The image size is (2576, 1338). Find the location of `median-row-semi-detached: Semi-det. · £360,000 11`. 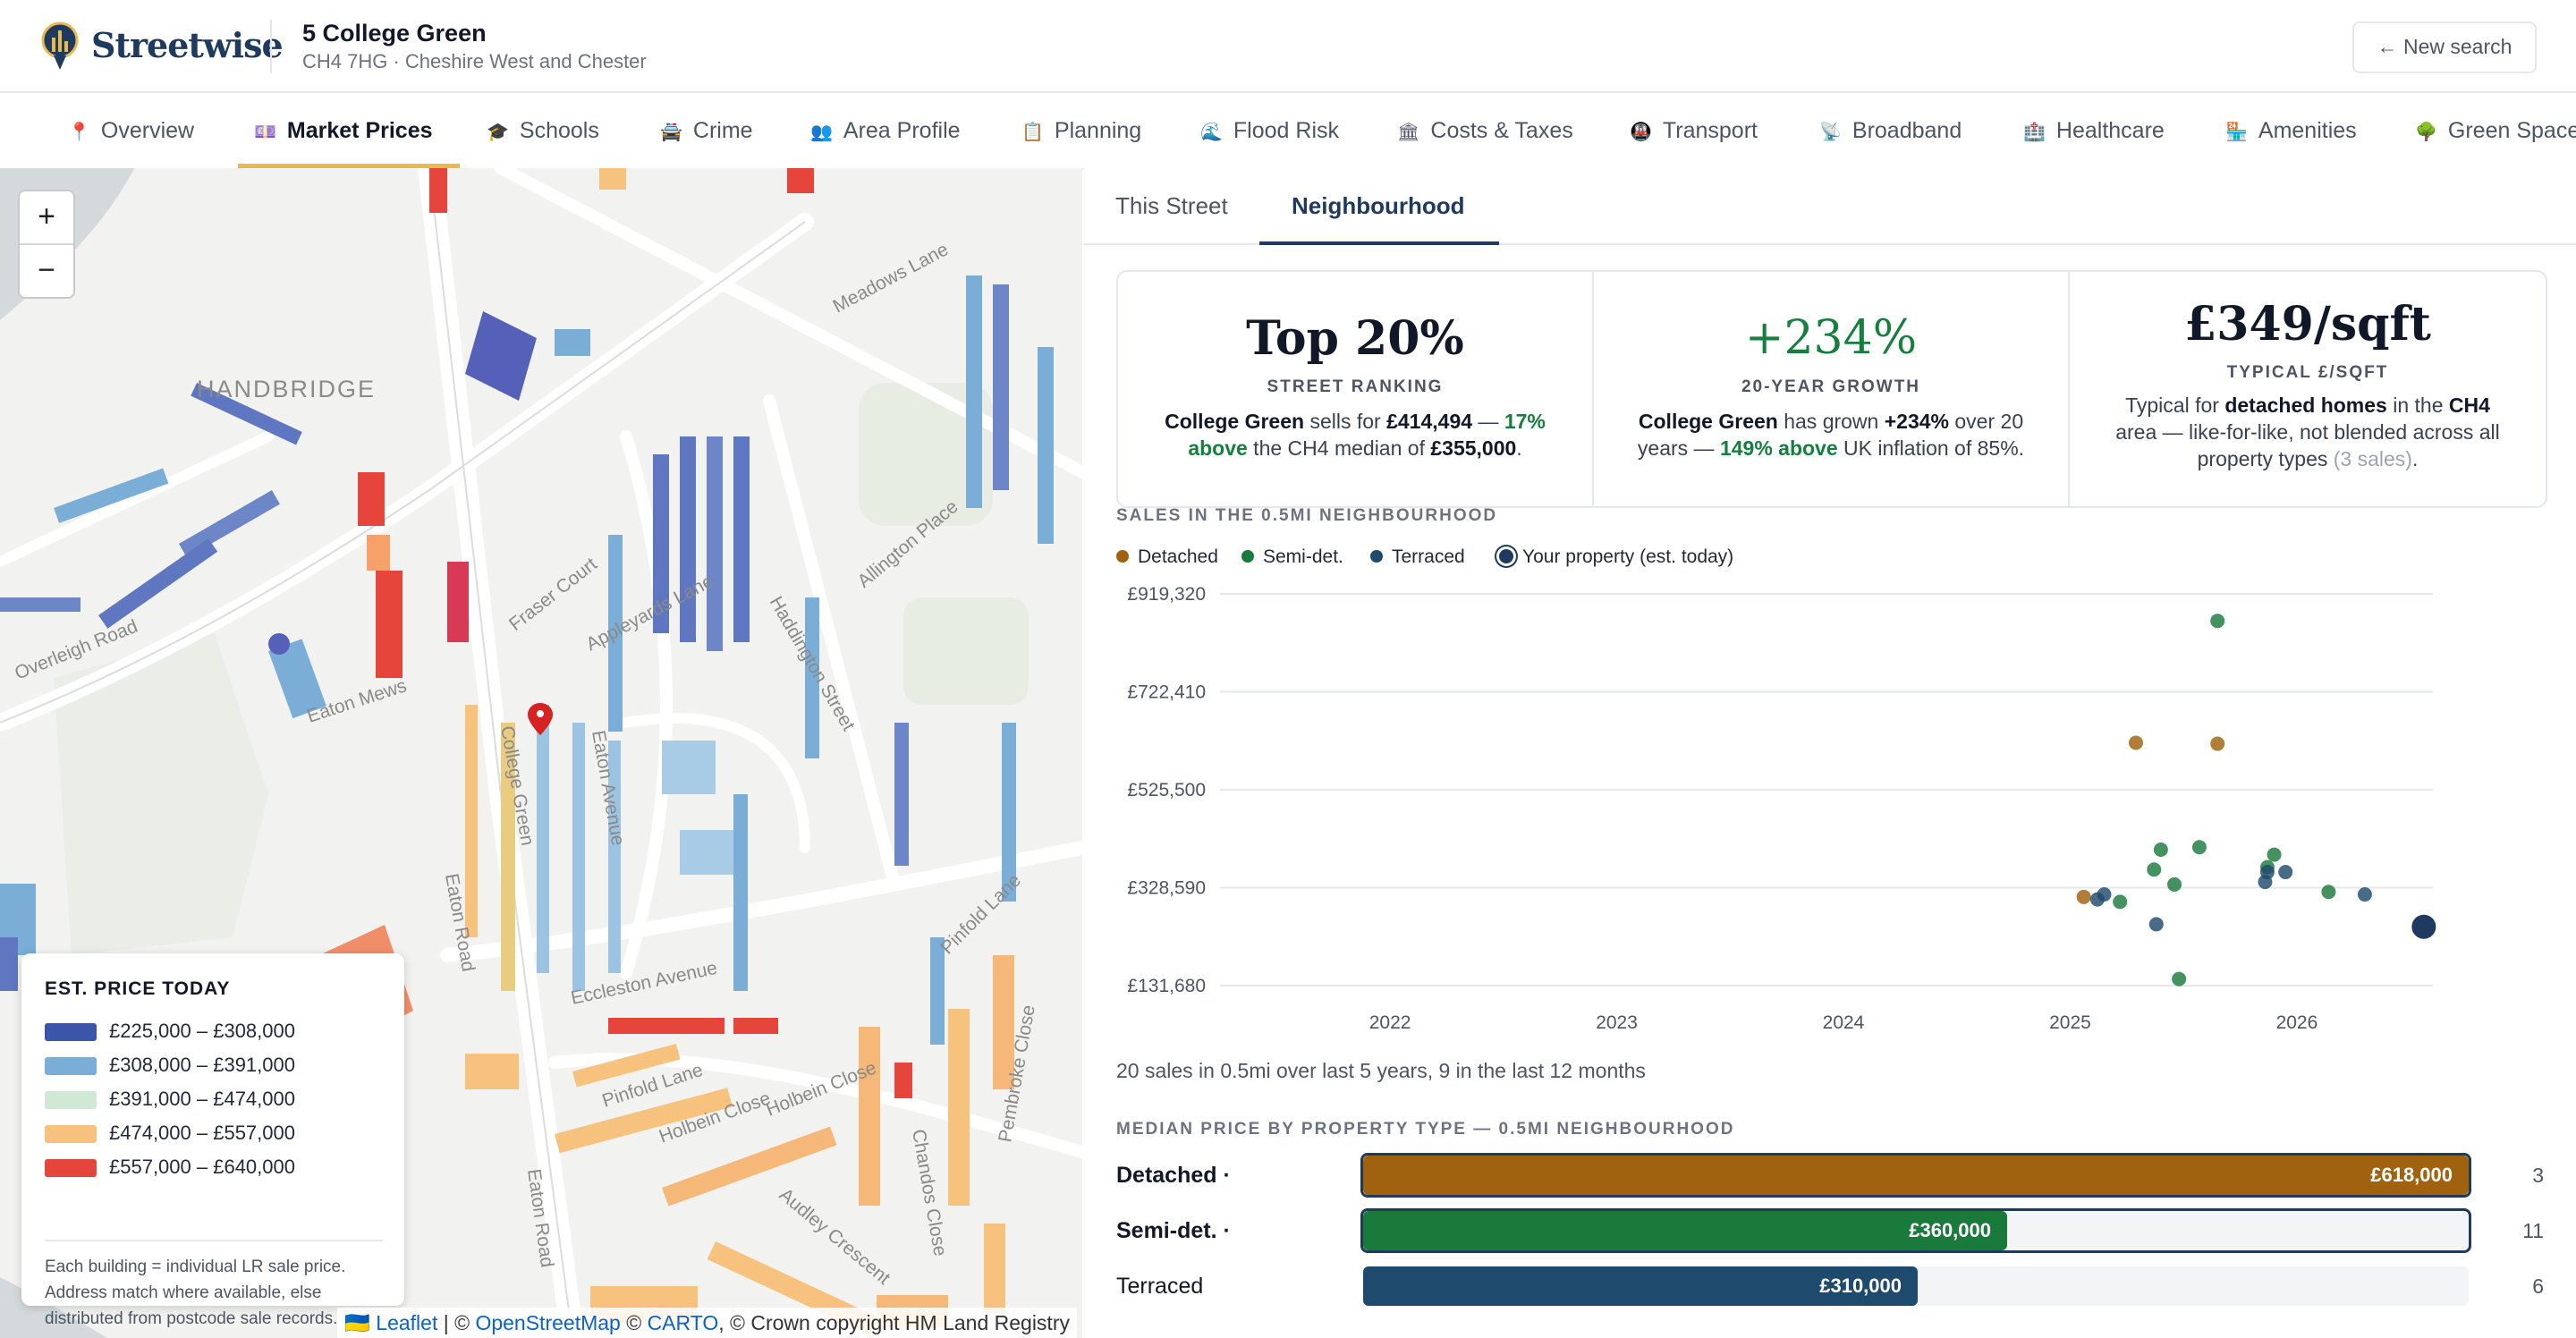

median-row-semi-detached: Semi-det. · £360,000 11 is located at coordinates (1830, 1230).